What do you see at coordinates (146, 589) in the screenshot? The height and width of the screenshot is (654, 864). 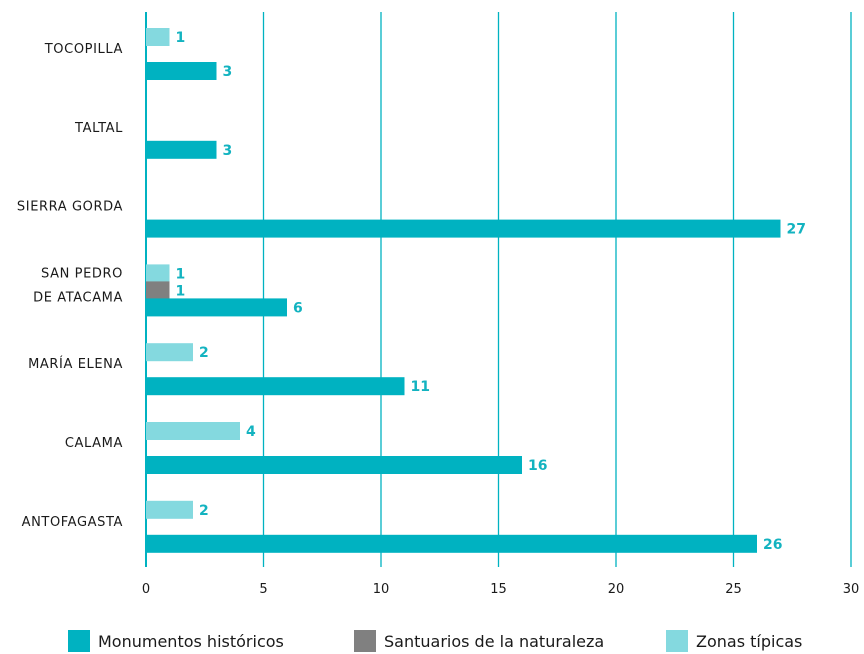 I see `x-tick-0: 0` at bounding box center [146, 589].